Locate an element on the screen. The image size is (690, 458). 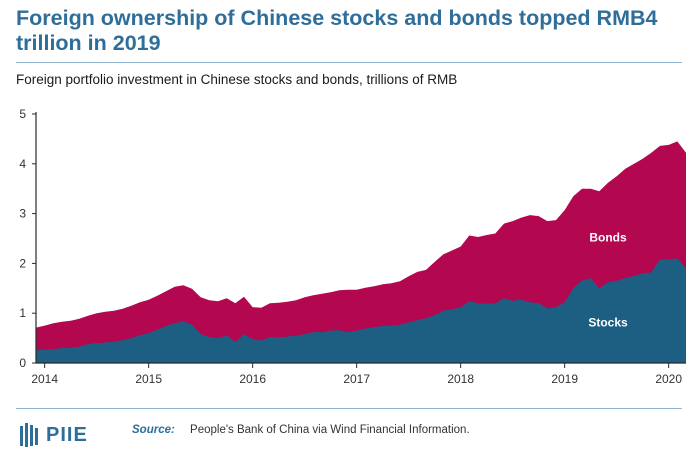
x-tick-label: 2016 is located at coordinates (252, 379).